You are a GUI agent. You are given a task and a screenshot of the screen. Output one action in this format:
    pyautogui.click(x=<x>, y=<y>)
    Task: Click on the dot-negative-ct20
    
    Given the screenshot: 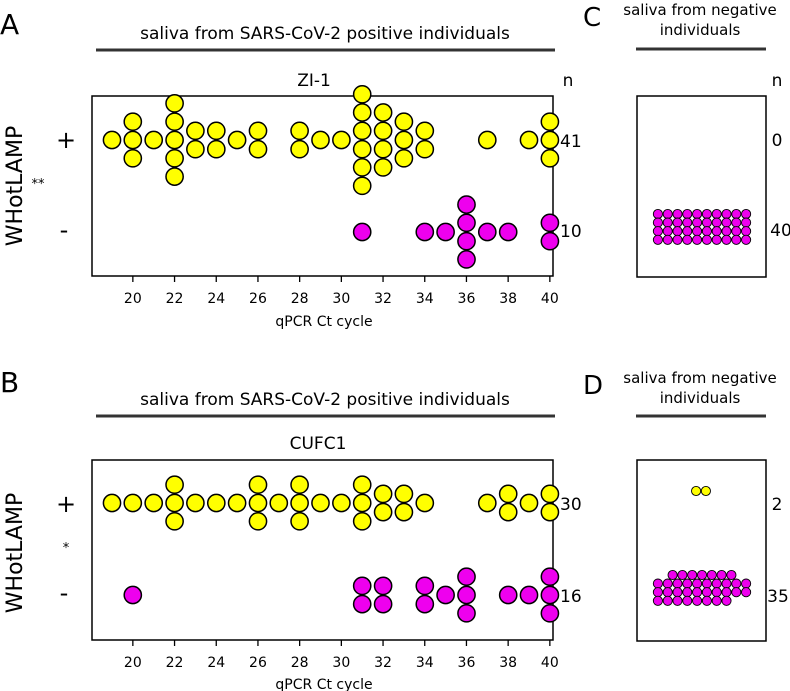 What is the action you would take?
    pyautogui.click(x=133, y=595)
    